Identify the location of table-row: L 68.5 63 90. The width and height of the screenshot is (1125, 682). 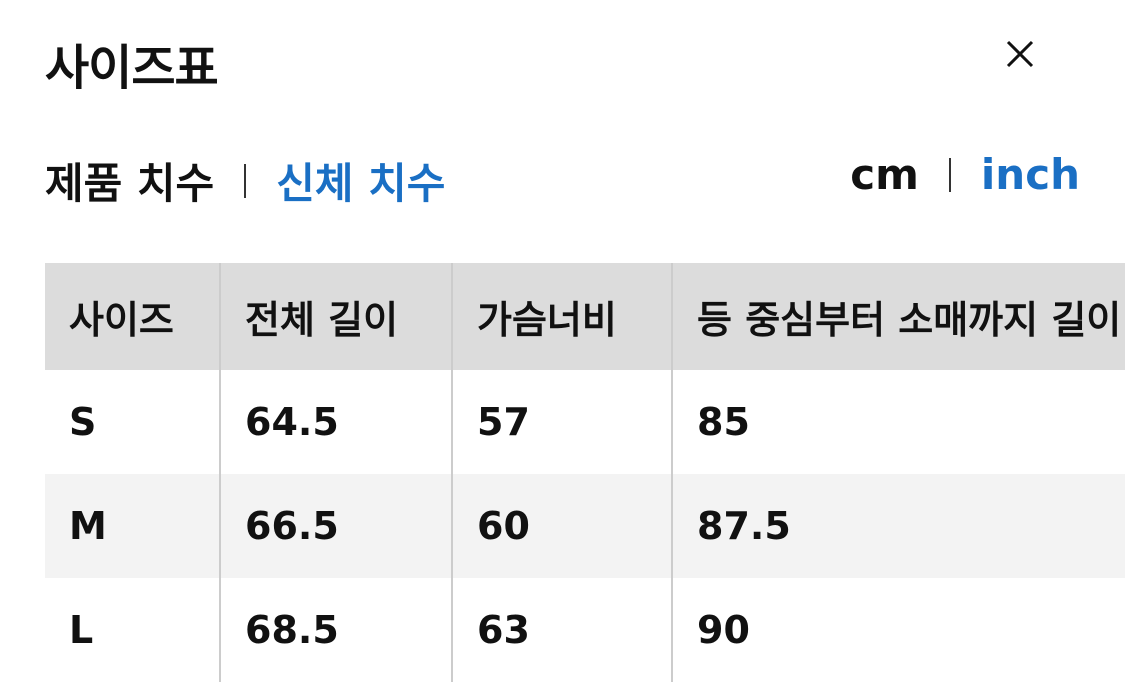
(585, 630).